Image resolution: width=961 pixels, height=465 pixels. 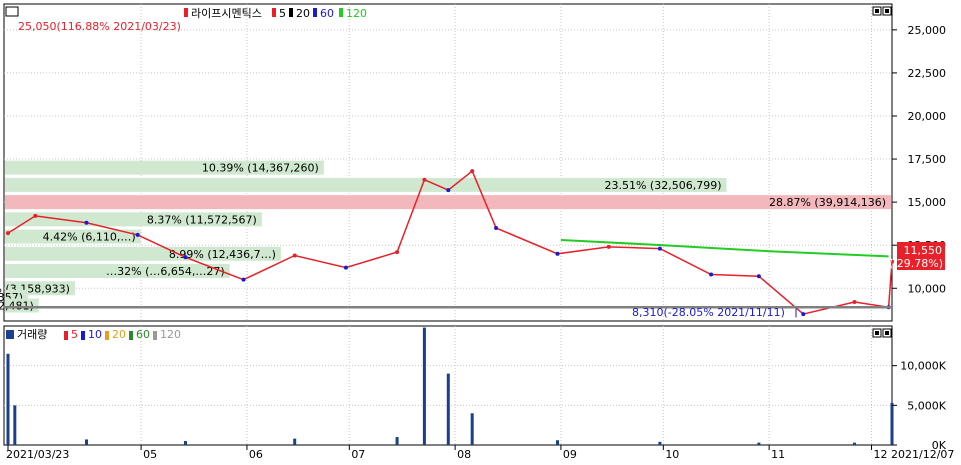 I want to click on x-tick-label: 2021/03/23, so click(x=37, y=454).